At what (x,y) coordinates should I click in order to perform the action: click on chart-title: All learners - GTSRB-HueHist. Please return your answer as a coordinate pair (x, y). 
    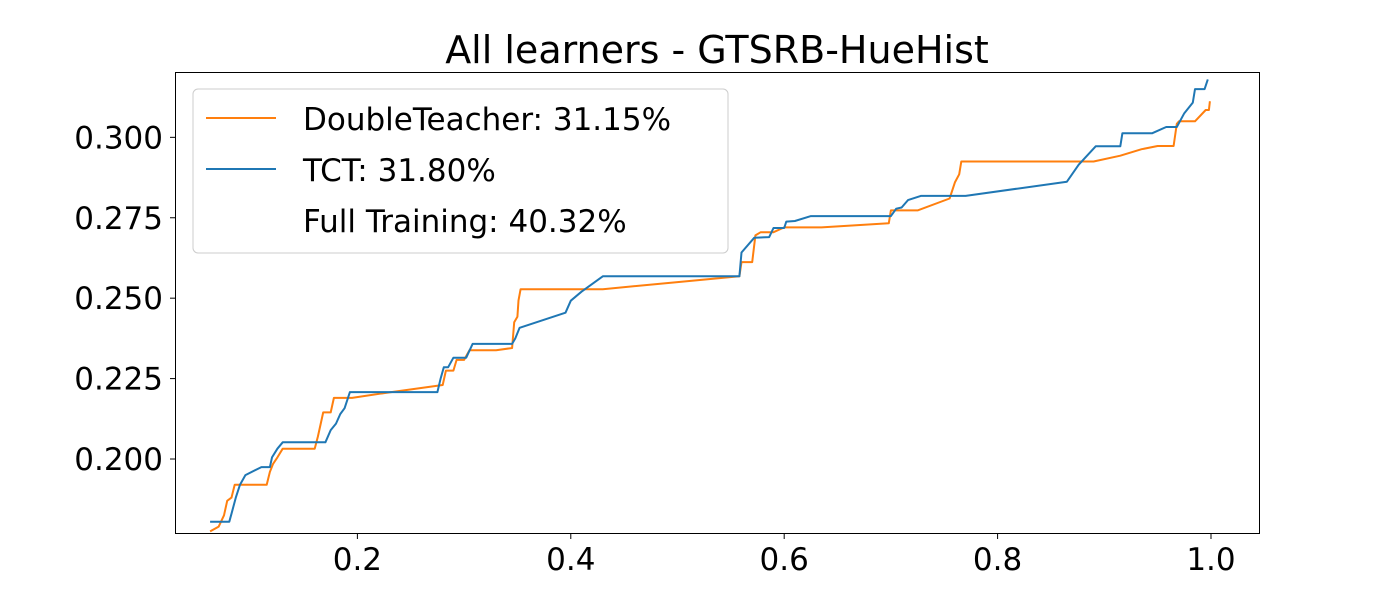
    Looking at the image, I should click on (717, 50).